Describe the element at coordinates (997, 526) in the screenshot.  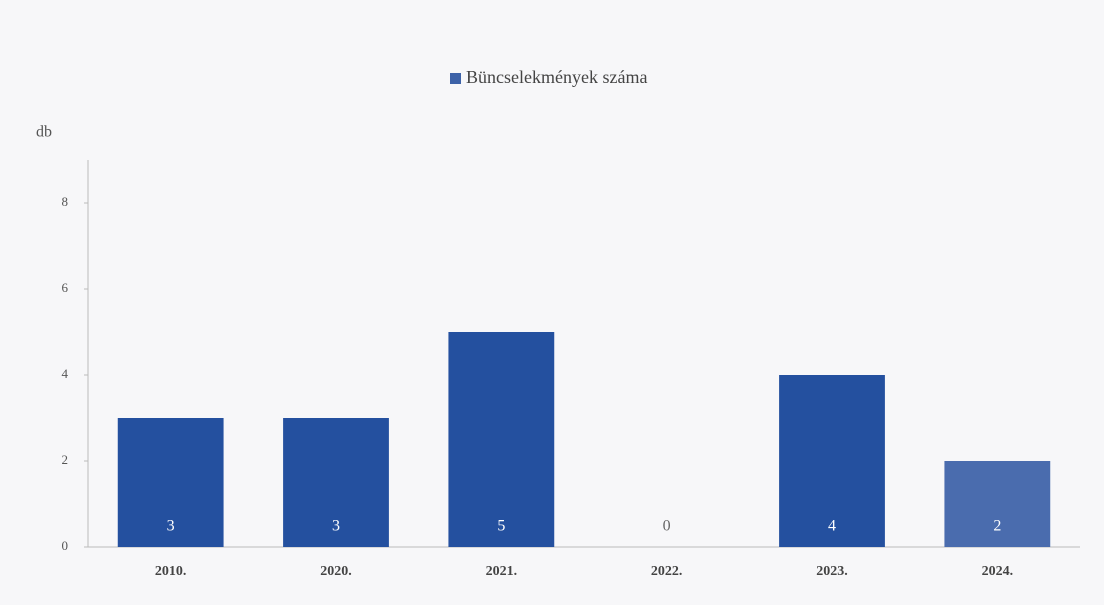
I see `data-label: 2` at that location.